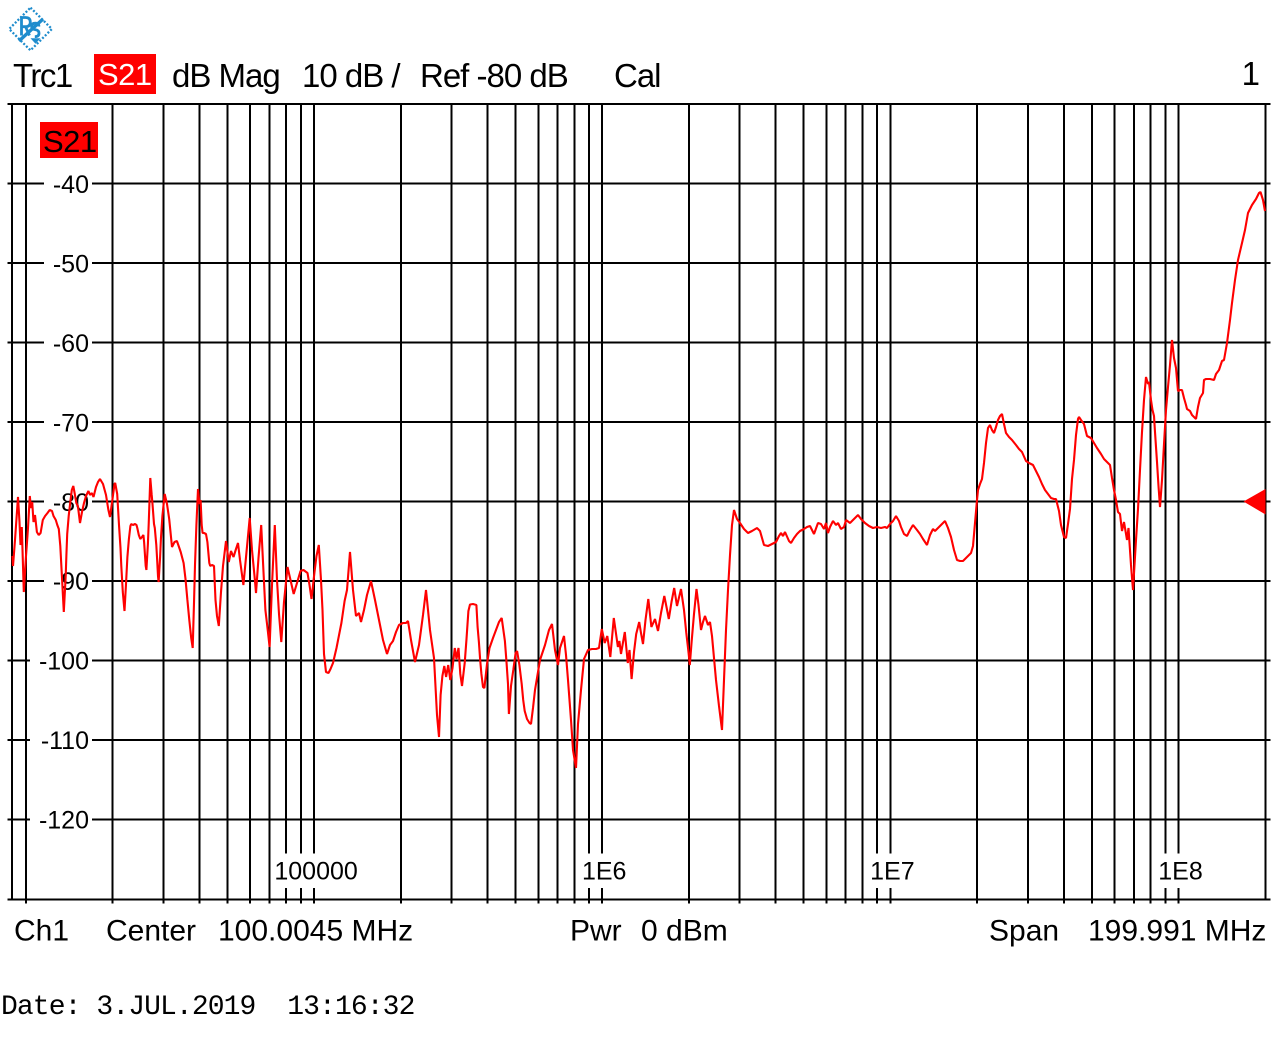  What do you see at coordinates (207, 1007) in the screenshot?
I see `svg-text: Date: 3.JUL.2019 13:16:32` at bounding box center [207, 1007].